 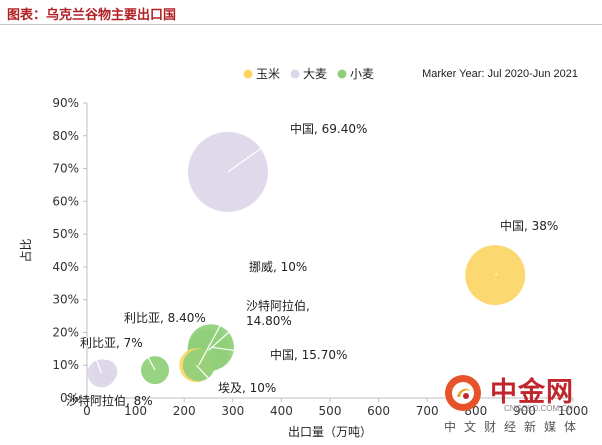 What do you see at coordinates (65, 136) in the screenshot?
I see `y-tick-label: 80%` at bounding box center [65, 136].